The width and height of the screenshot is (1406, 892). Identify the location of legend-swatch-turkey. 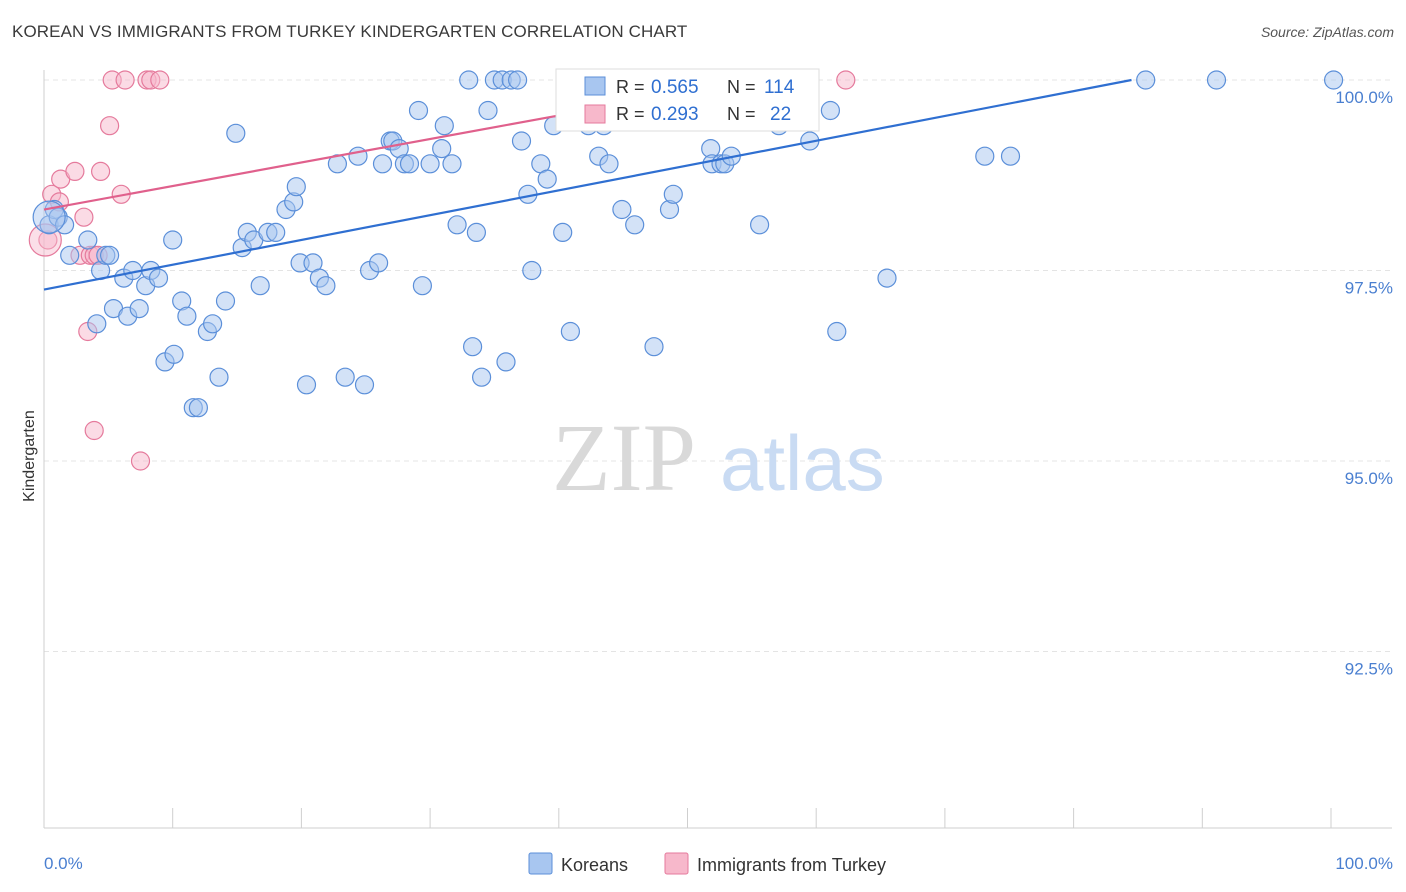
(595, 114).